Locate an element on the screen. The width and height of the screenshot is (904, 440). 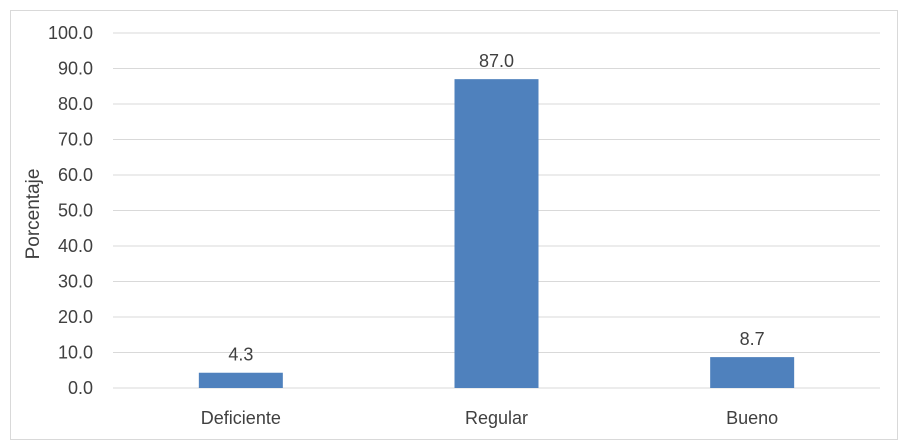
x-category-label: Deficiente is located at coordinates (241, 418).